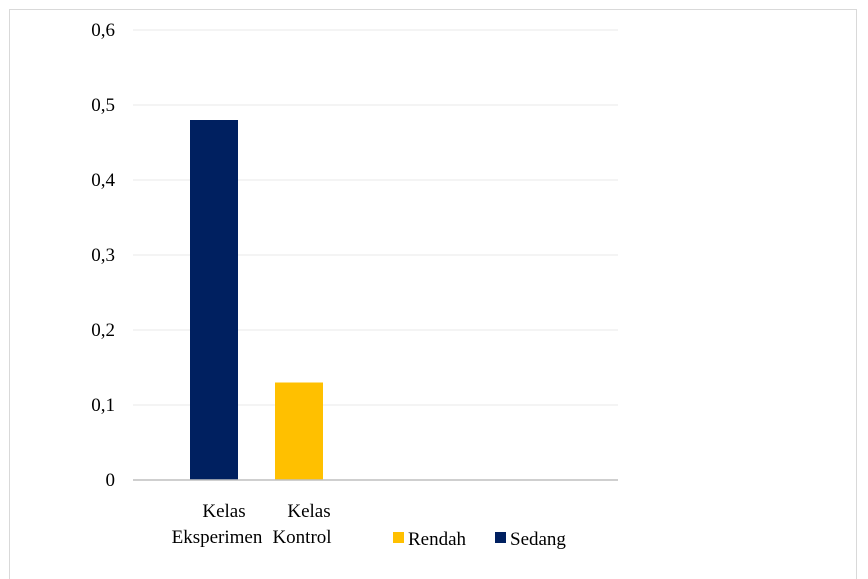 Image resolution: width=868 pixels, height=579 pixels. Describe the element at coordinates (301, 537) in the screenshot. I see `x-tick-label-line2: Kontrol` at that location.